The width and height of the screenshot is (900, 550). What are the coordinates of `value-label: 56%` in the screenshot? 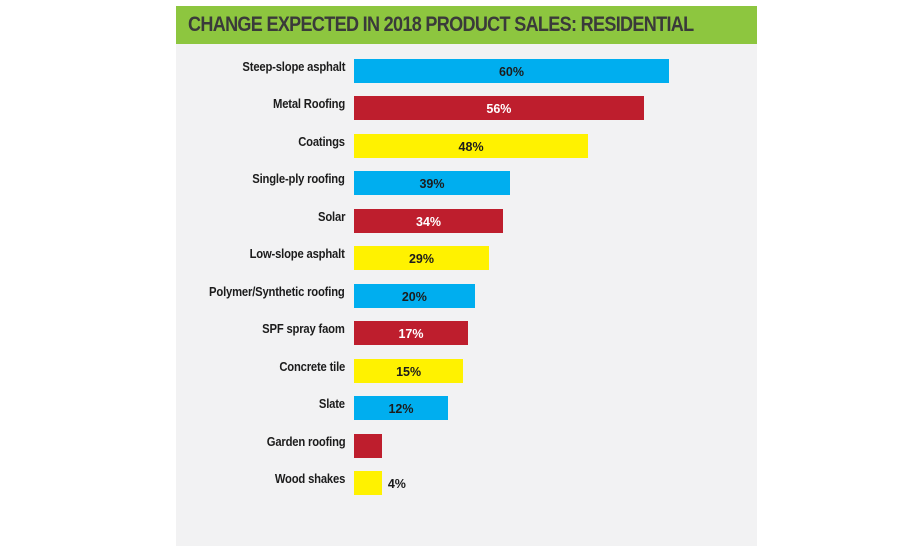 It's located at (499, 109).